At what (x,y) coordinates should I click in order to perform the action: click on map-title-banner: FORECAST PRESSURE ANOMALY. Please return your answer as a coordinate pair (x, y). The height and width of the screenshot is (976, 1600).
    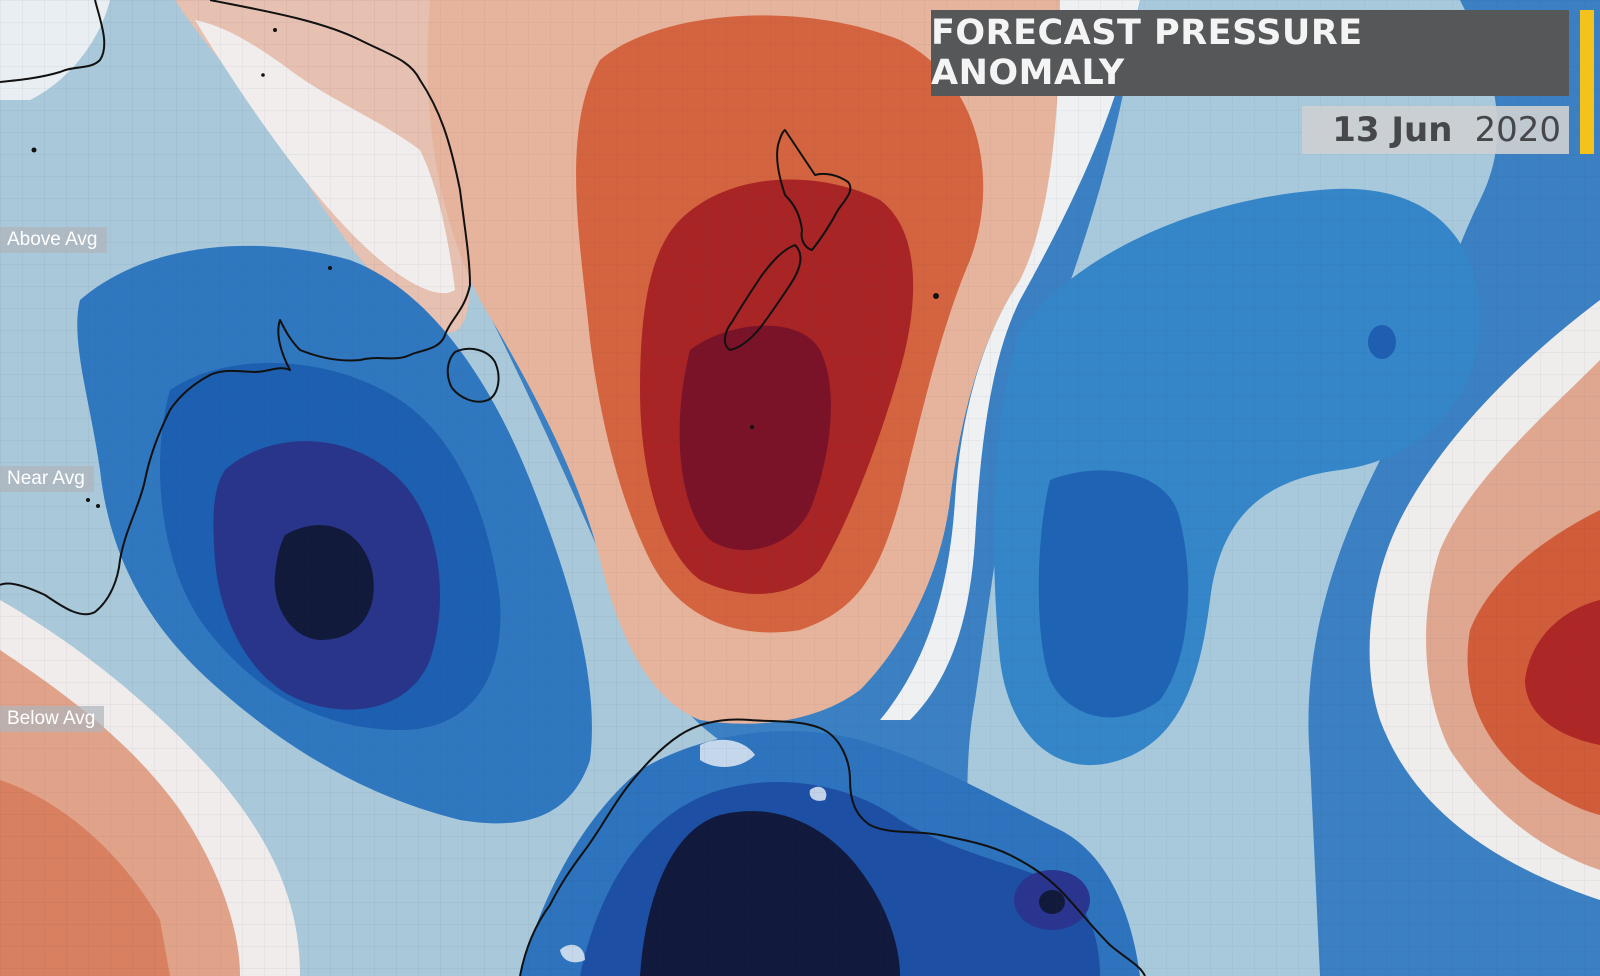
    Looking at the image, I should click on (1250, 53).